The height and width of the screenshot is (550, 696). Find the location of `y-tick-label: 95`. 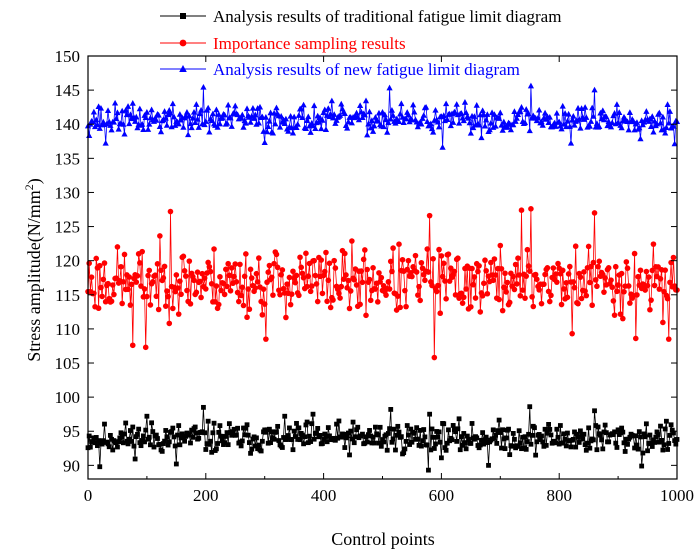

y-tick-label: 95 is located at coordinates (71, 431).